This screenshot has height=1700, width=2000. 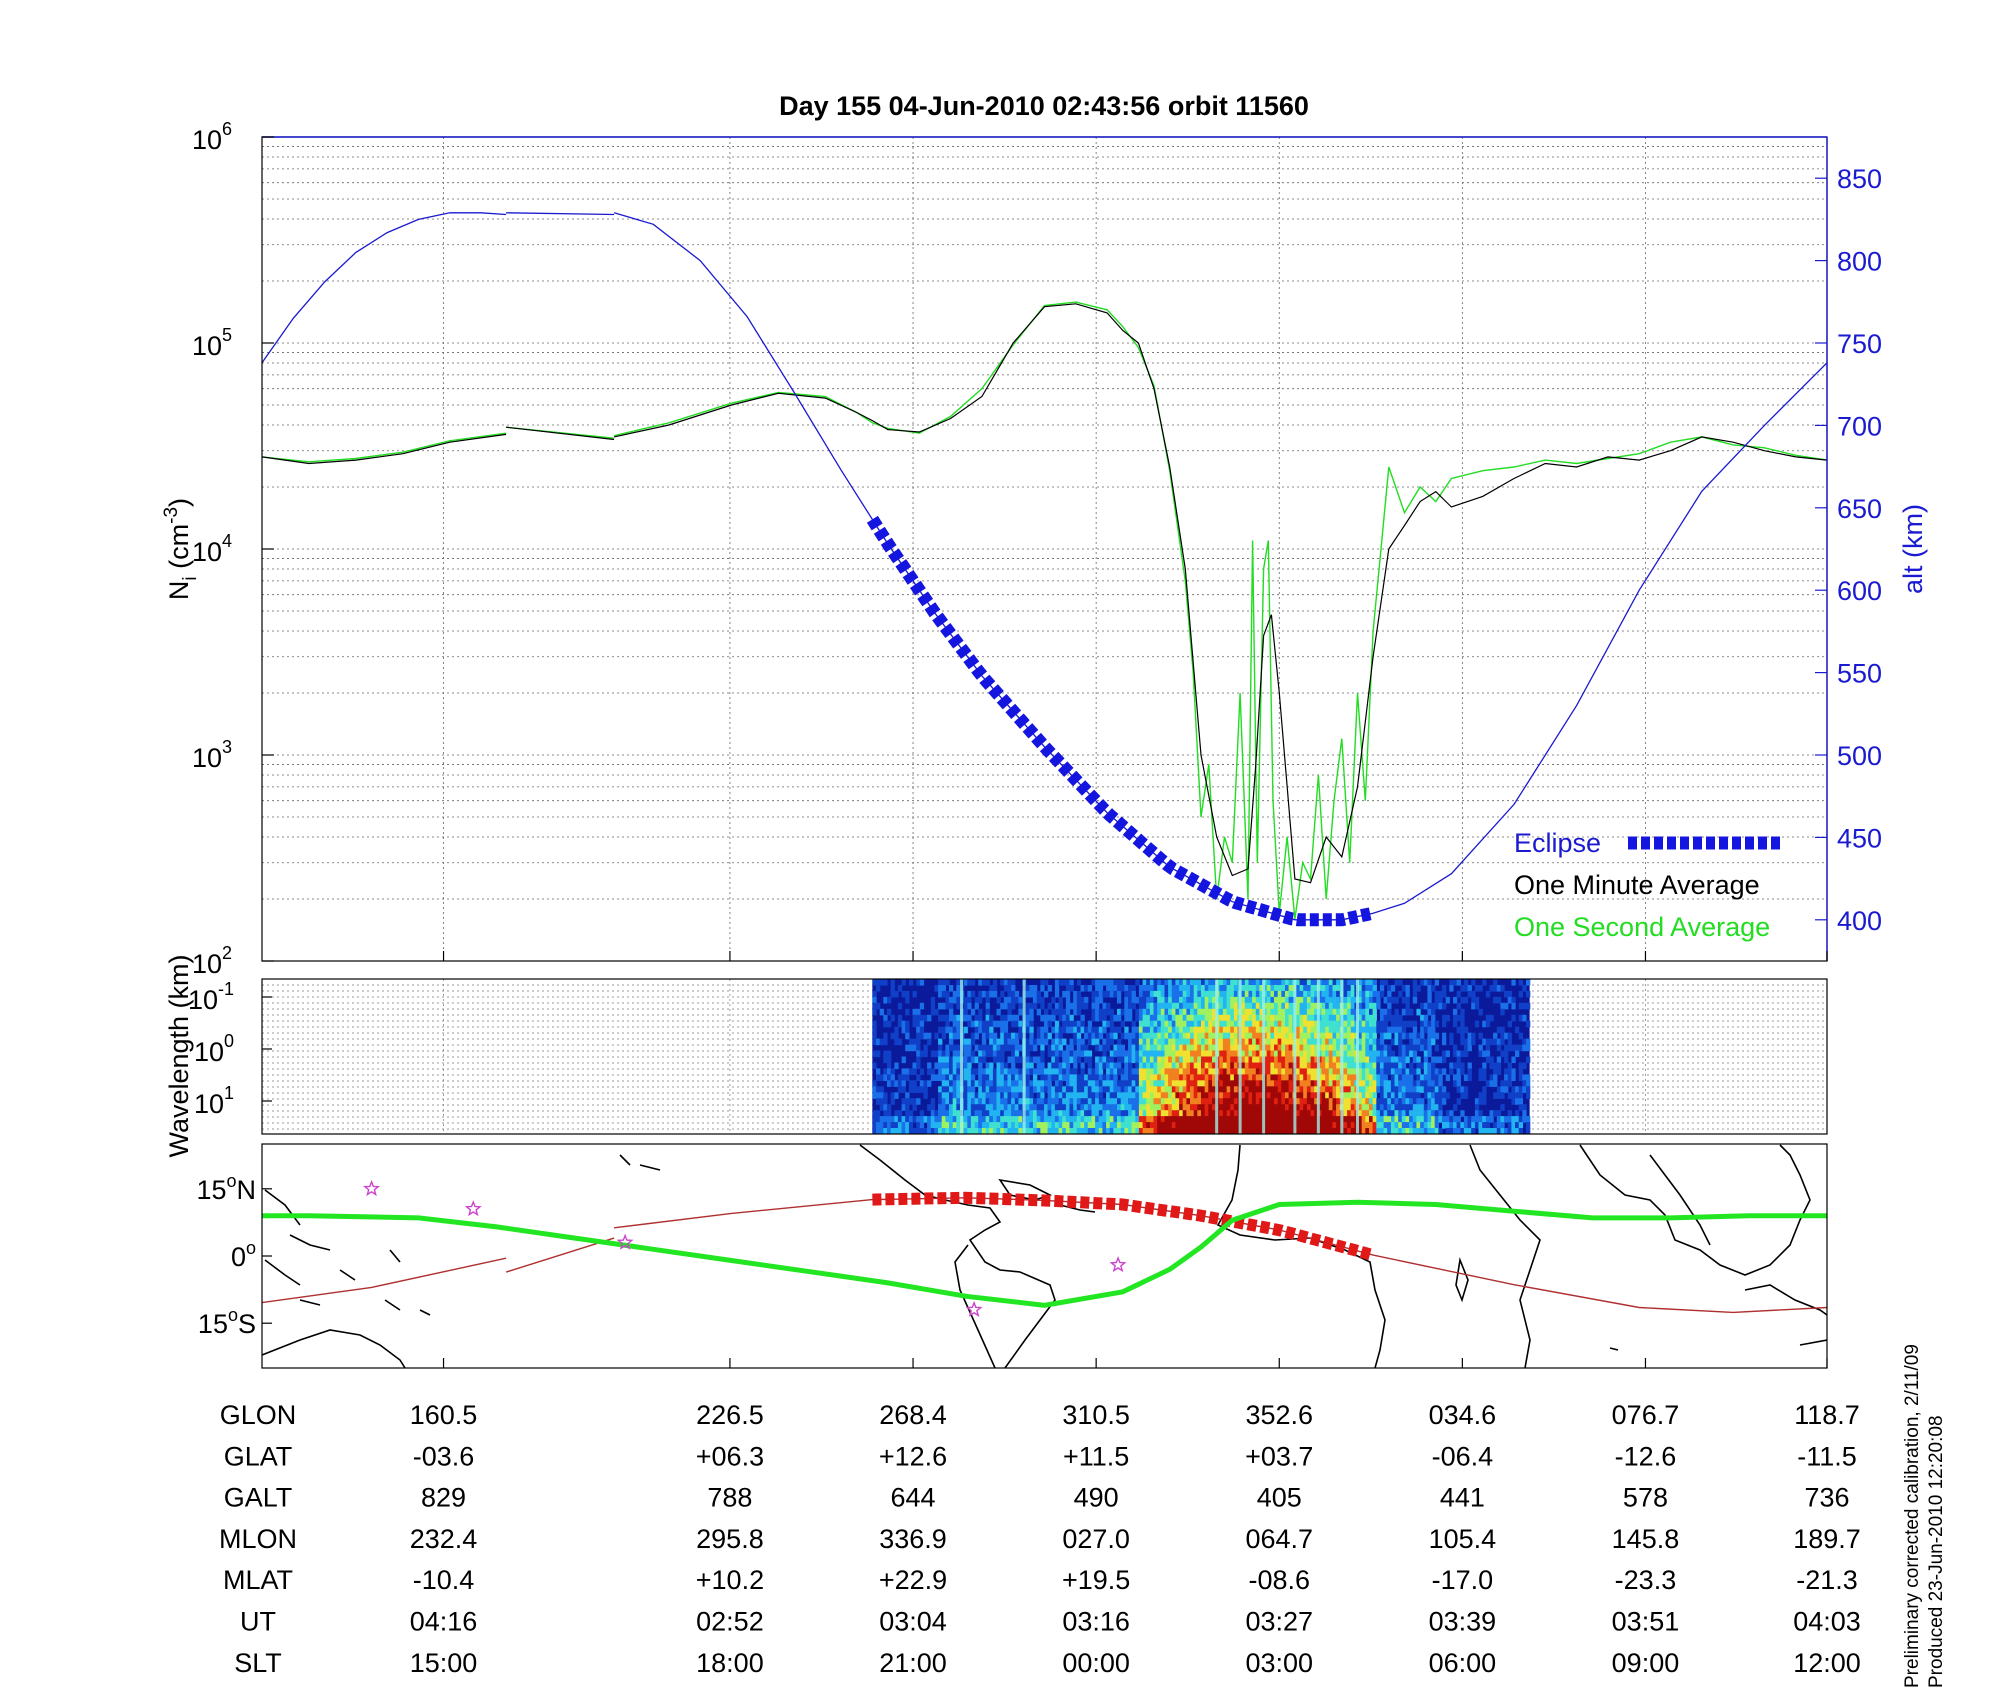 I want to click on table-cell: 268.4, so click(x=913, y=1415).